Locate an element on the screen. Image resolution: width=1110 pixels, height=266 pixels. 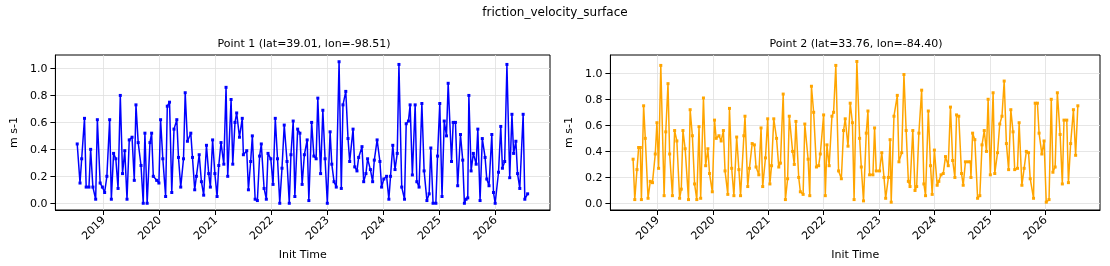
chart-title: Point 2 (lat=33.76, lon=-84.40) is located at coordinates (856, 43).